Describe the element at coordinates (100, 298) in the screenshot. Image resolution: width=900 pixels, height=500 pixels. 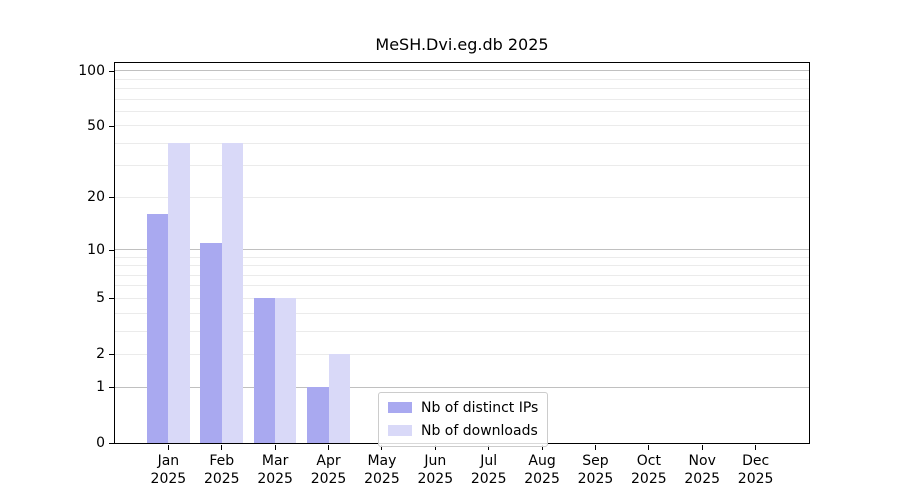
I see `y-tick-label-5: 5` at that location.